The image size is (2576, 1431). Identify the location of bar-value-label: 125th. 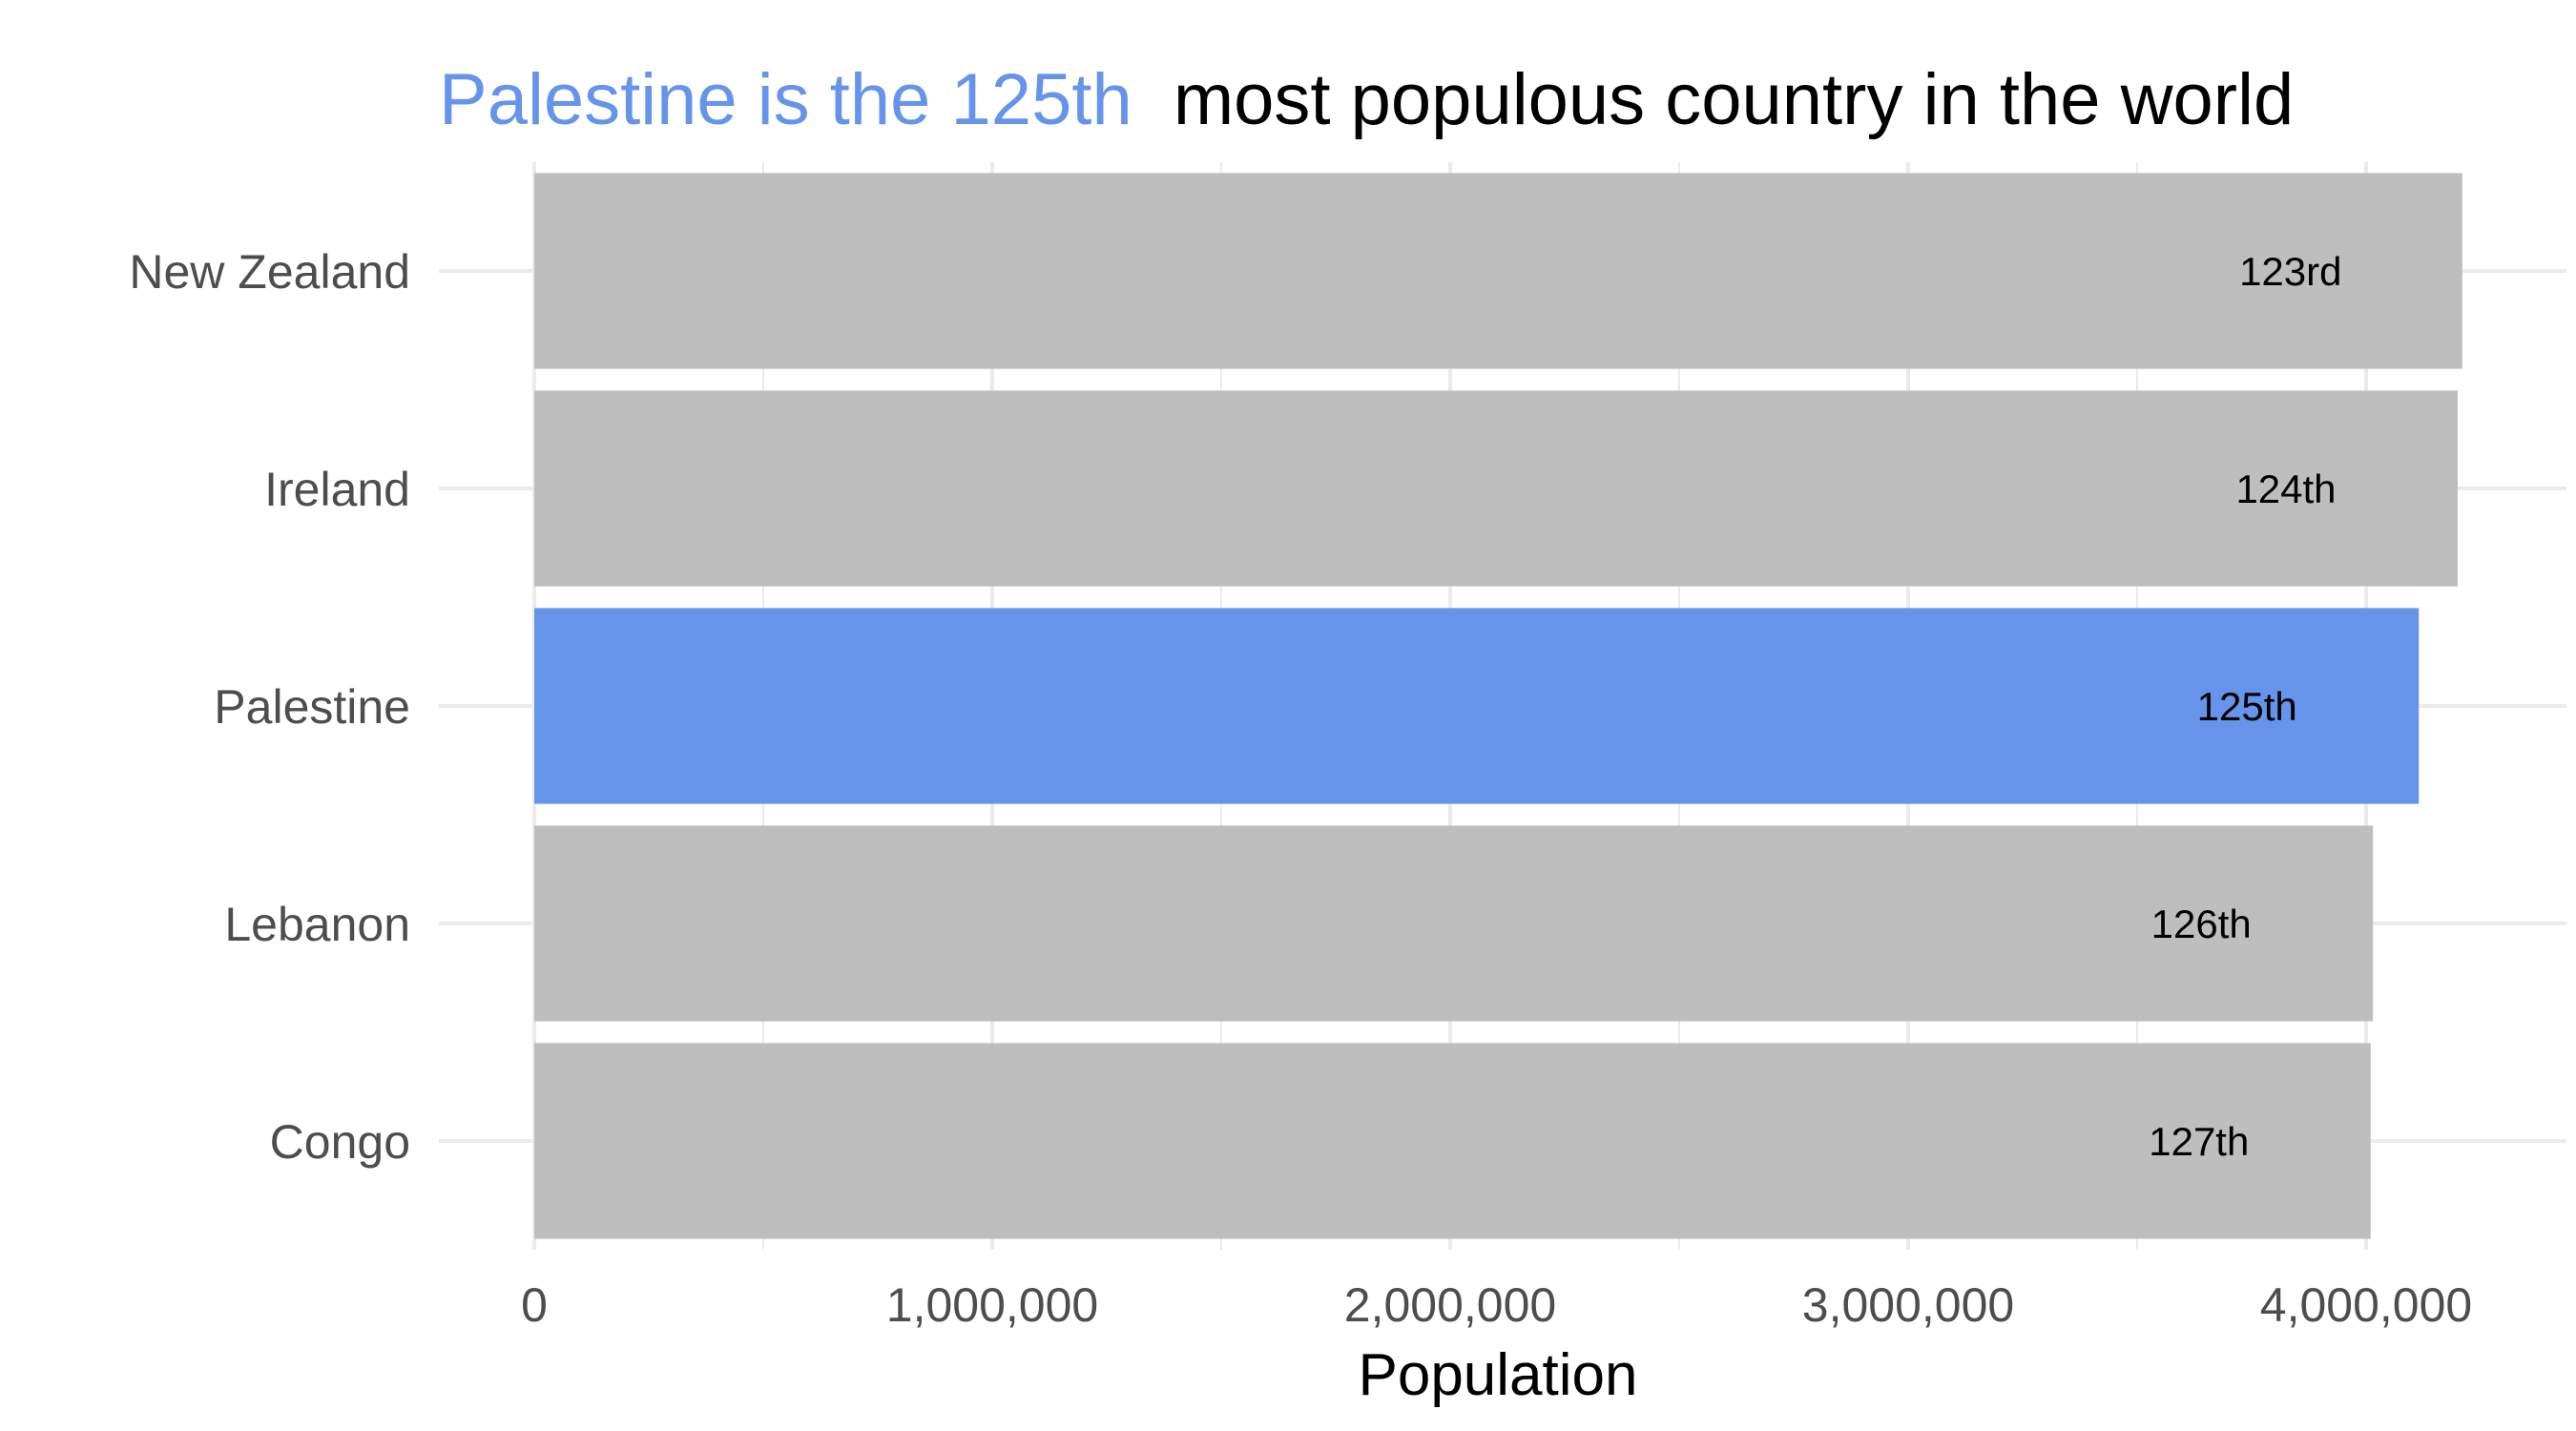
(2247, 706).